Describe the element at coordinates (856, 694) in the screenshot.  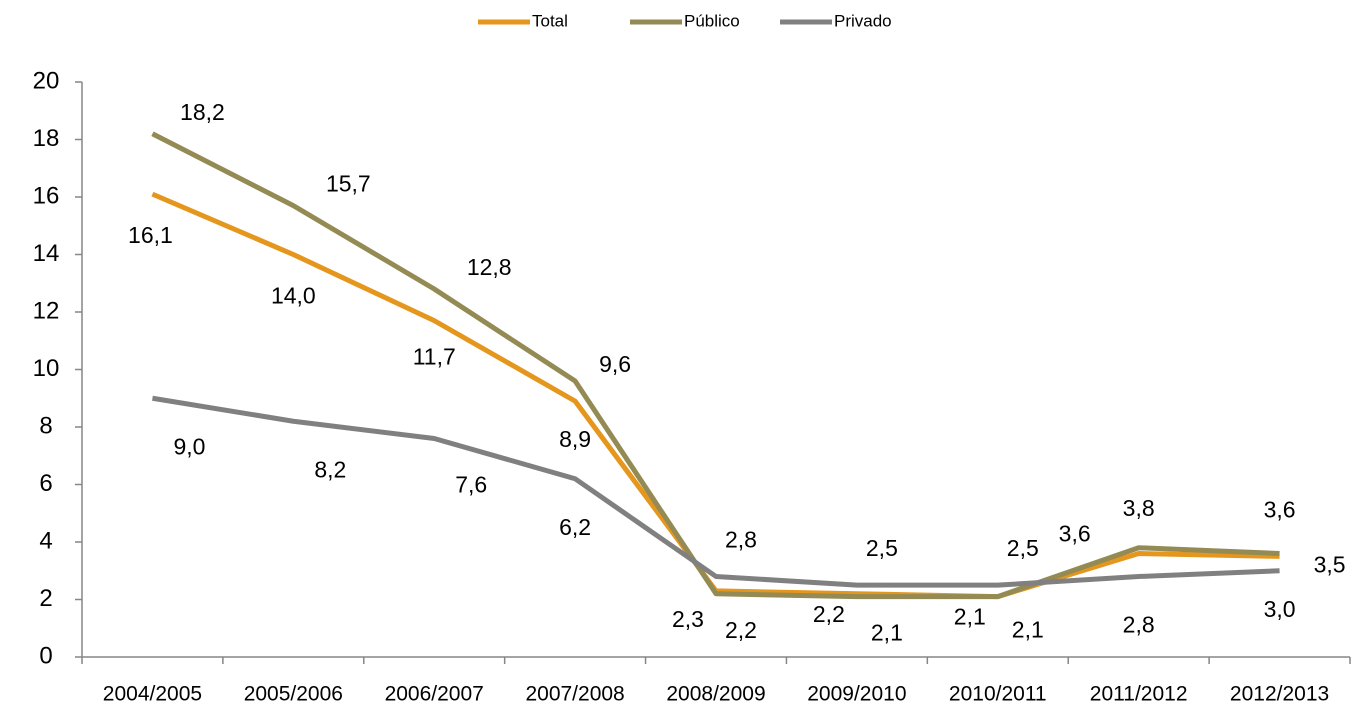
I see `x-tick-label: 2009/2010` at that location.